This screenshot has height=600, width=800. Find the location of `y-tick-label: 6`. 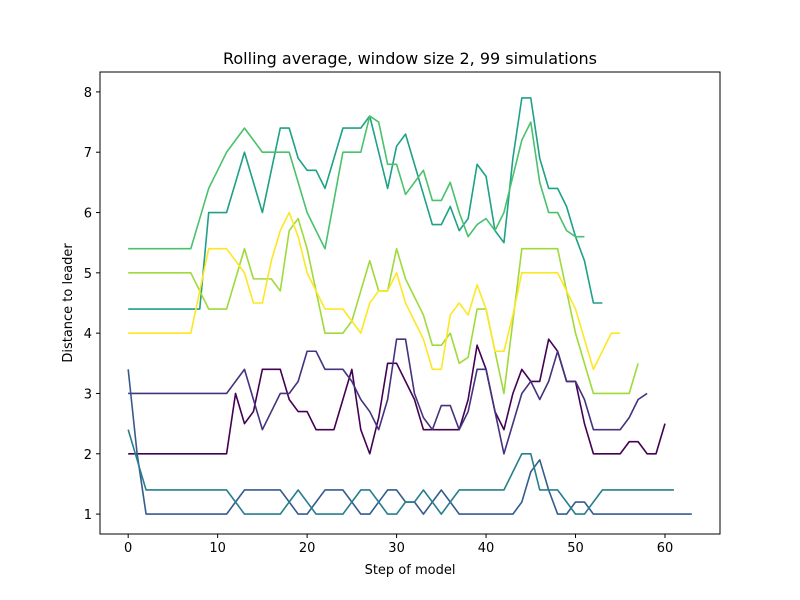

y-tick-label: 6 is located at coordinates (88, 214).